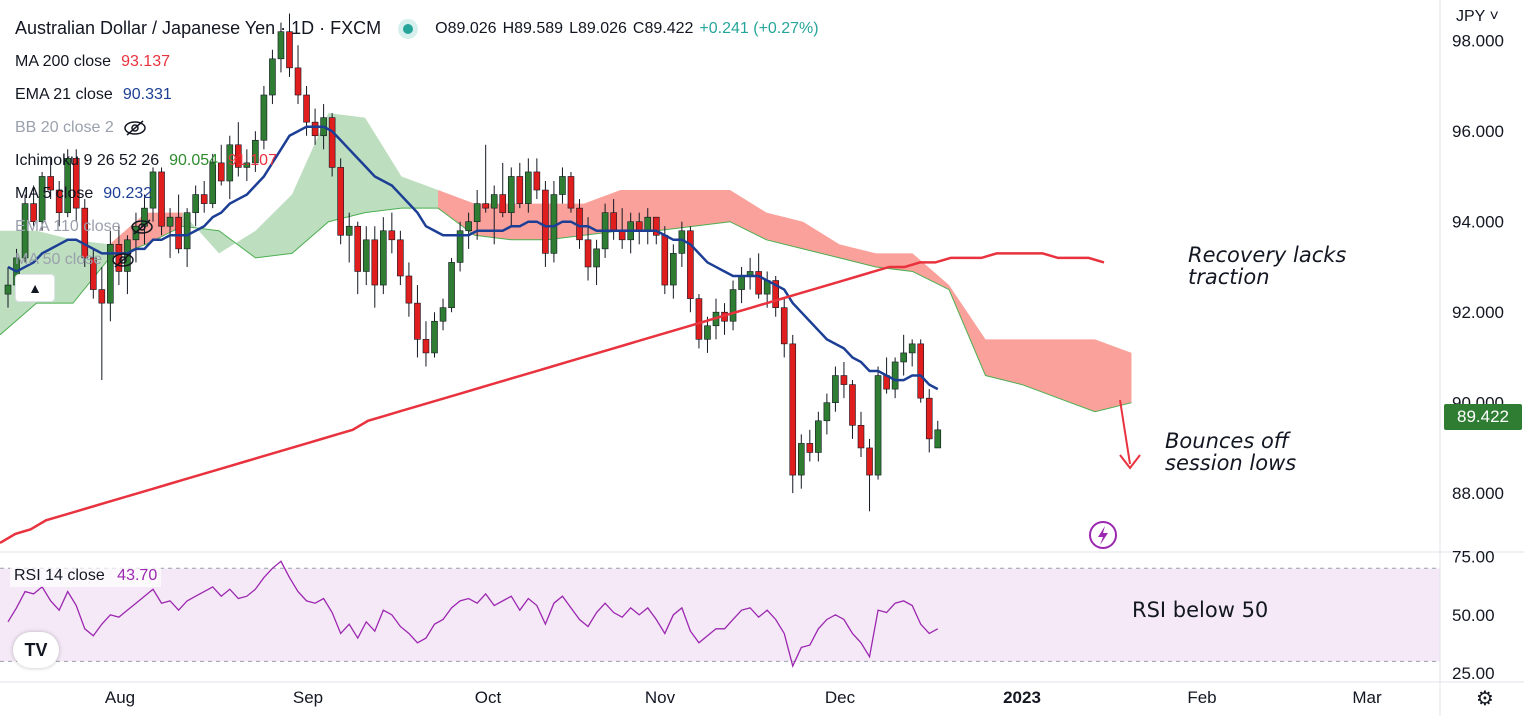 The height and width of the screenshot is (716, 1524). Describe the element at coordinates (1022, 697) in the screenshot. I see `time-tick-label: 2023` at that location.